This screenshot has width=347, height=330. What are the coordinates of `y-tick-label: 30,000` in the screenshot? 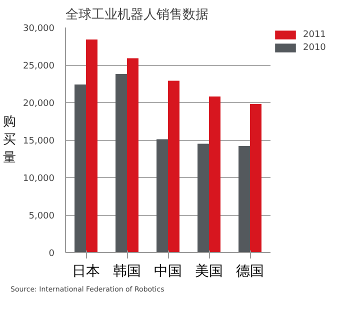 It's located at (39, 29).